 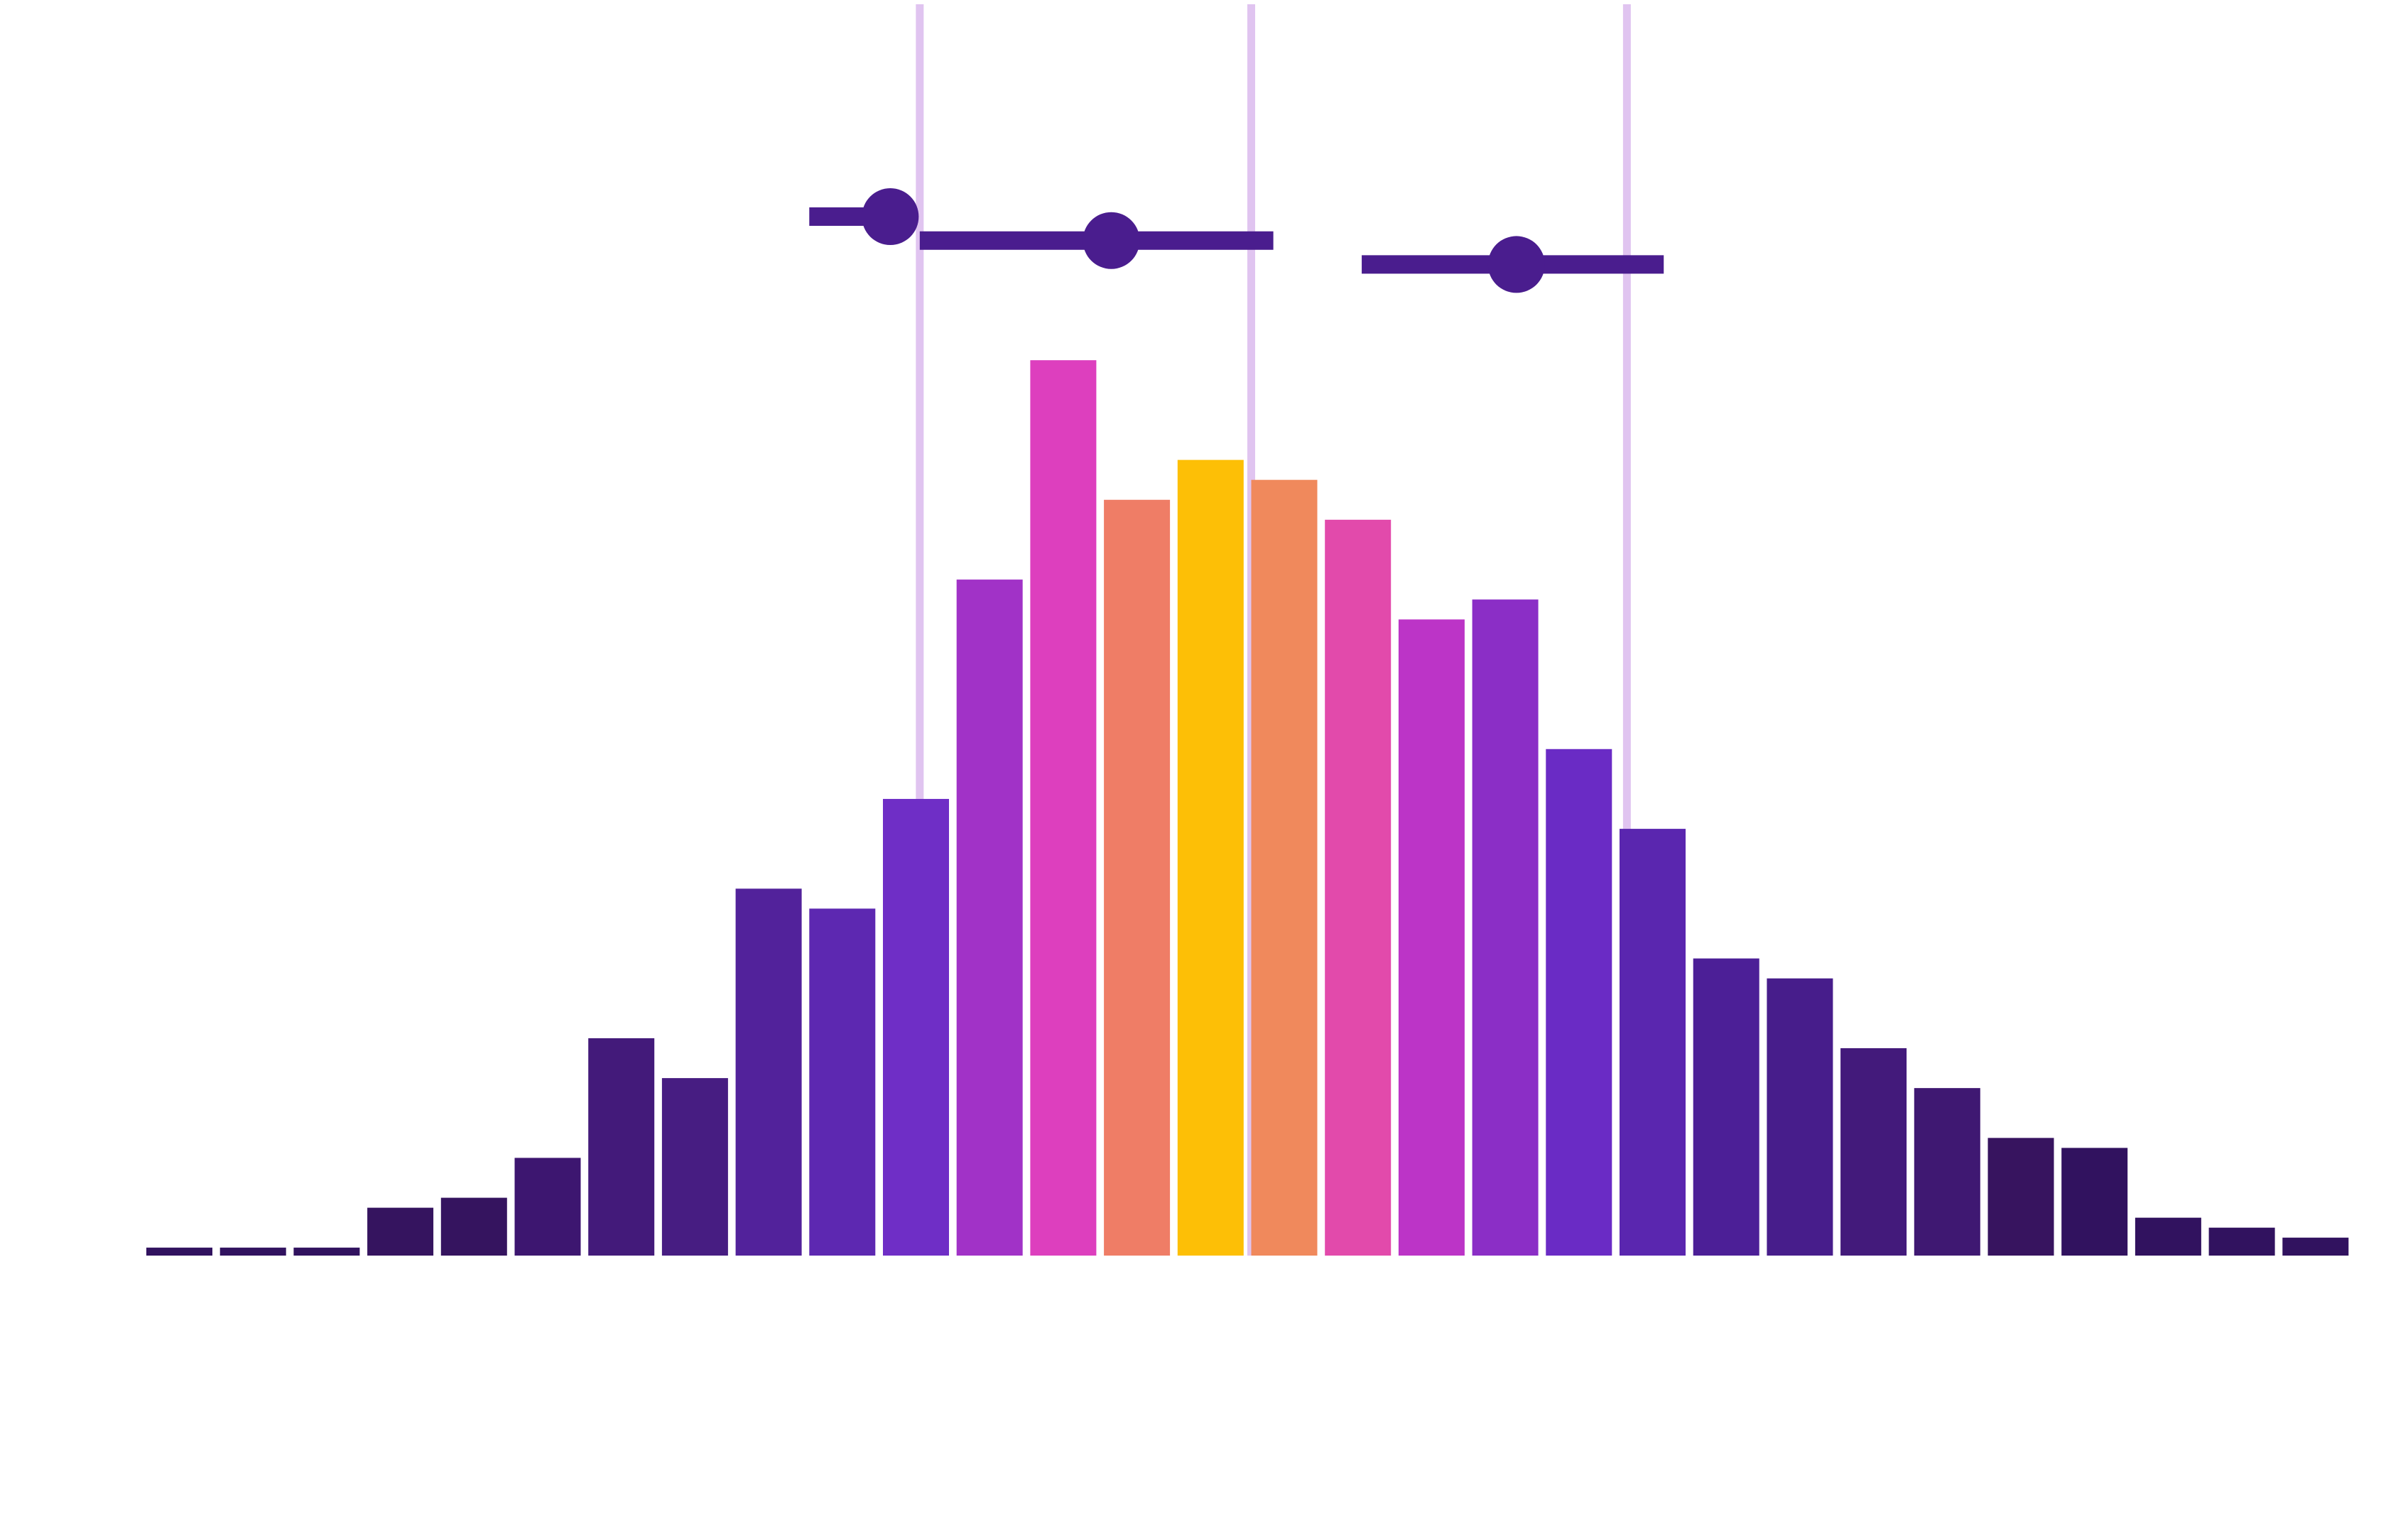 What do you see at coordinates (1237, 241) in the screenshot?
I see `interval-estimates` at bounding box center [1237, 241].